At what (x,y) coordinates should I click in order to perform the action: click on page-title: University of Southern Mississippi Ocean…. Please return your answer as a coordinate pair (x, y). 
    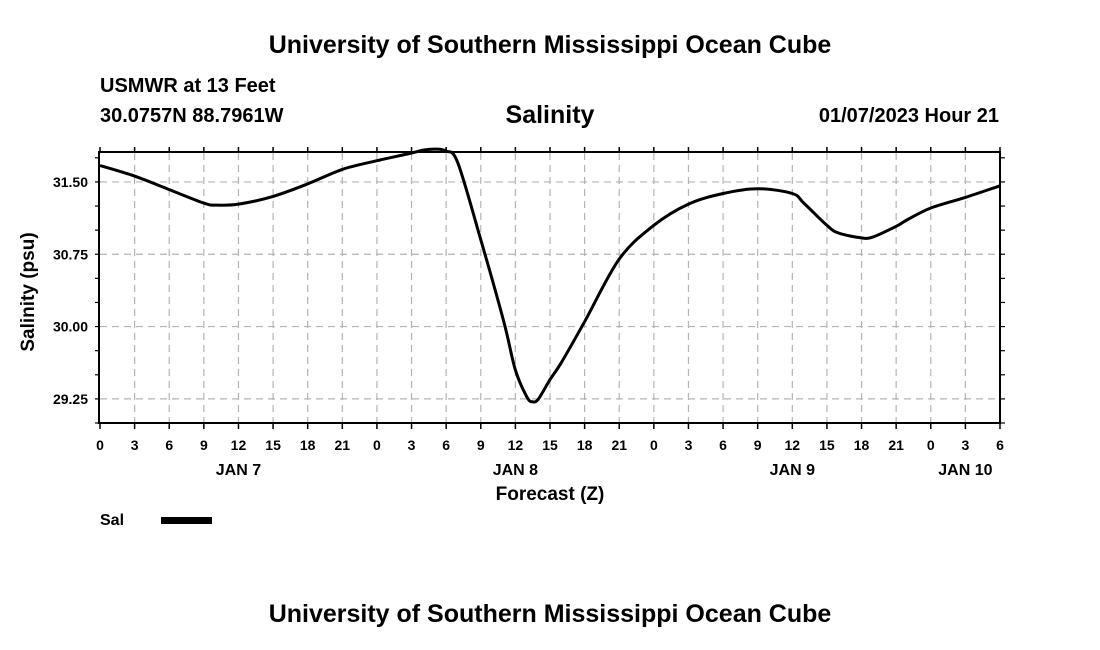
    Looking at the image, I should click on (550, 45).